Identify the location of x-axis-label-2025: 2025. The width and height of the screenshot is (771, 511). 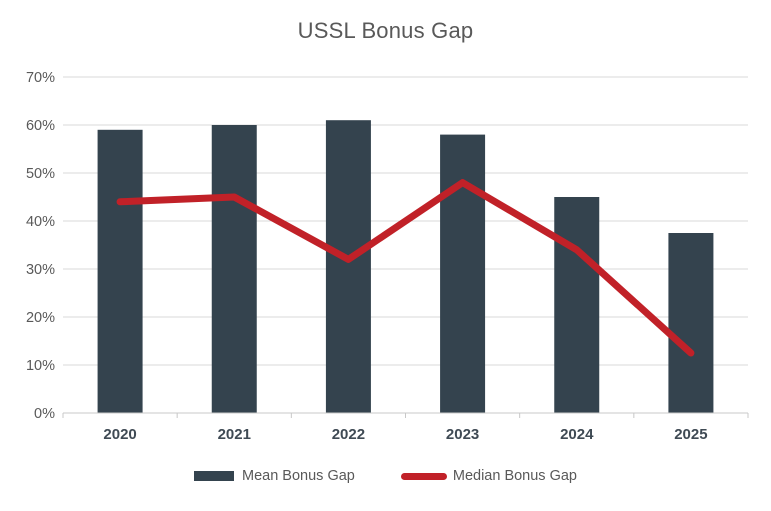
(690, 434).